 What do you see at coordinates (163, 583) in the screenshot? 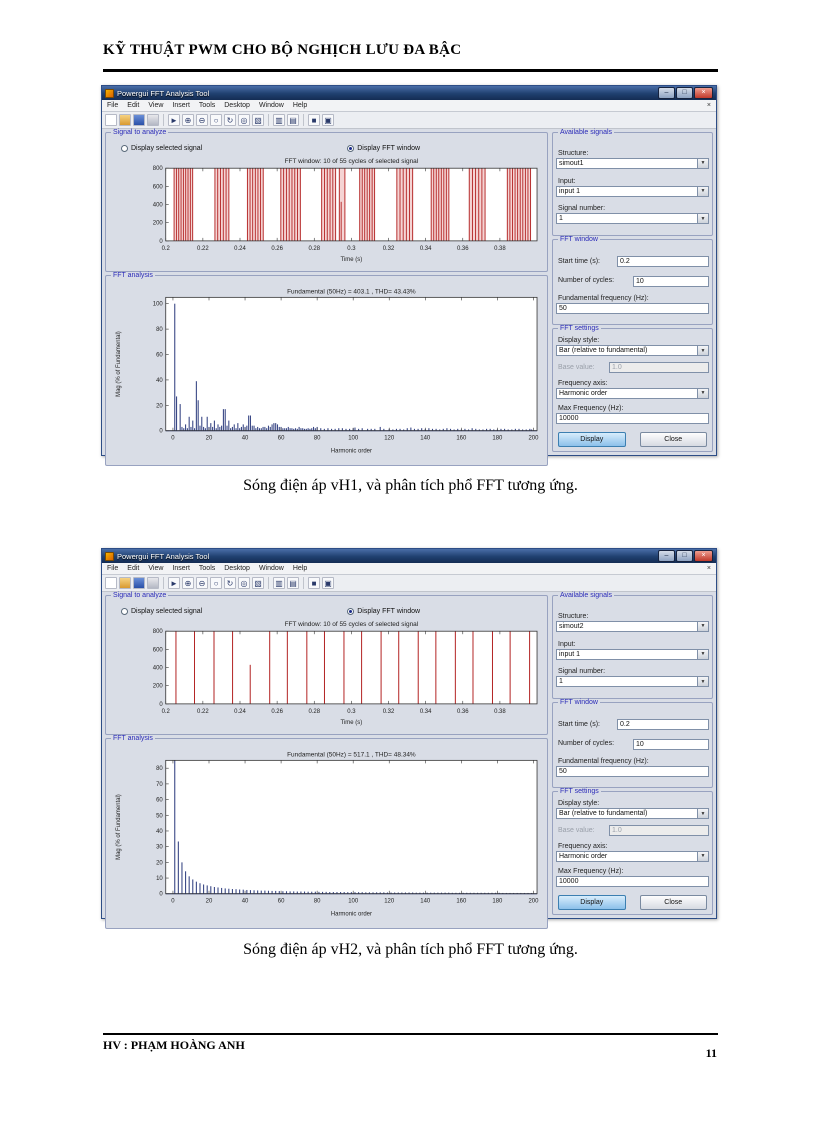
I see `toolbar-separator` at bounding box center [163, 583].